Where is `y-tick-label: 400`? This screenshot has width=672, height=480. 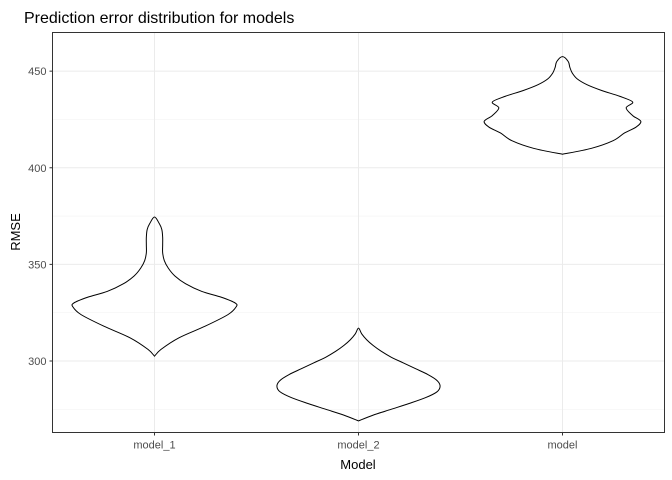 y-tick-label: 400 is located at coordinates (37, 169).